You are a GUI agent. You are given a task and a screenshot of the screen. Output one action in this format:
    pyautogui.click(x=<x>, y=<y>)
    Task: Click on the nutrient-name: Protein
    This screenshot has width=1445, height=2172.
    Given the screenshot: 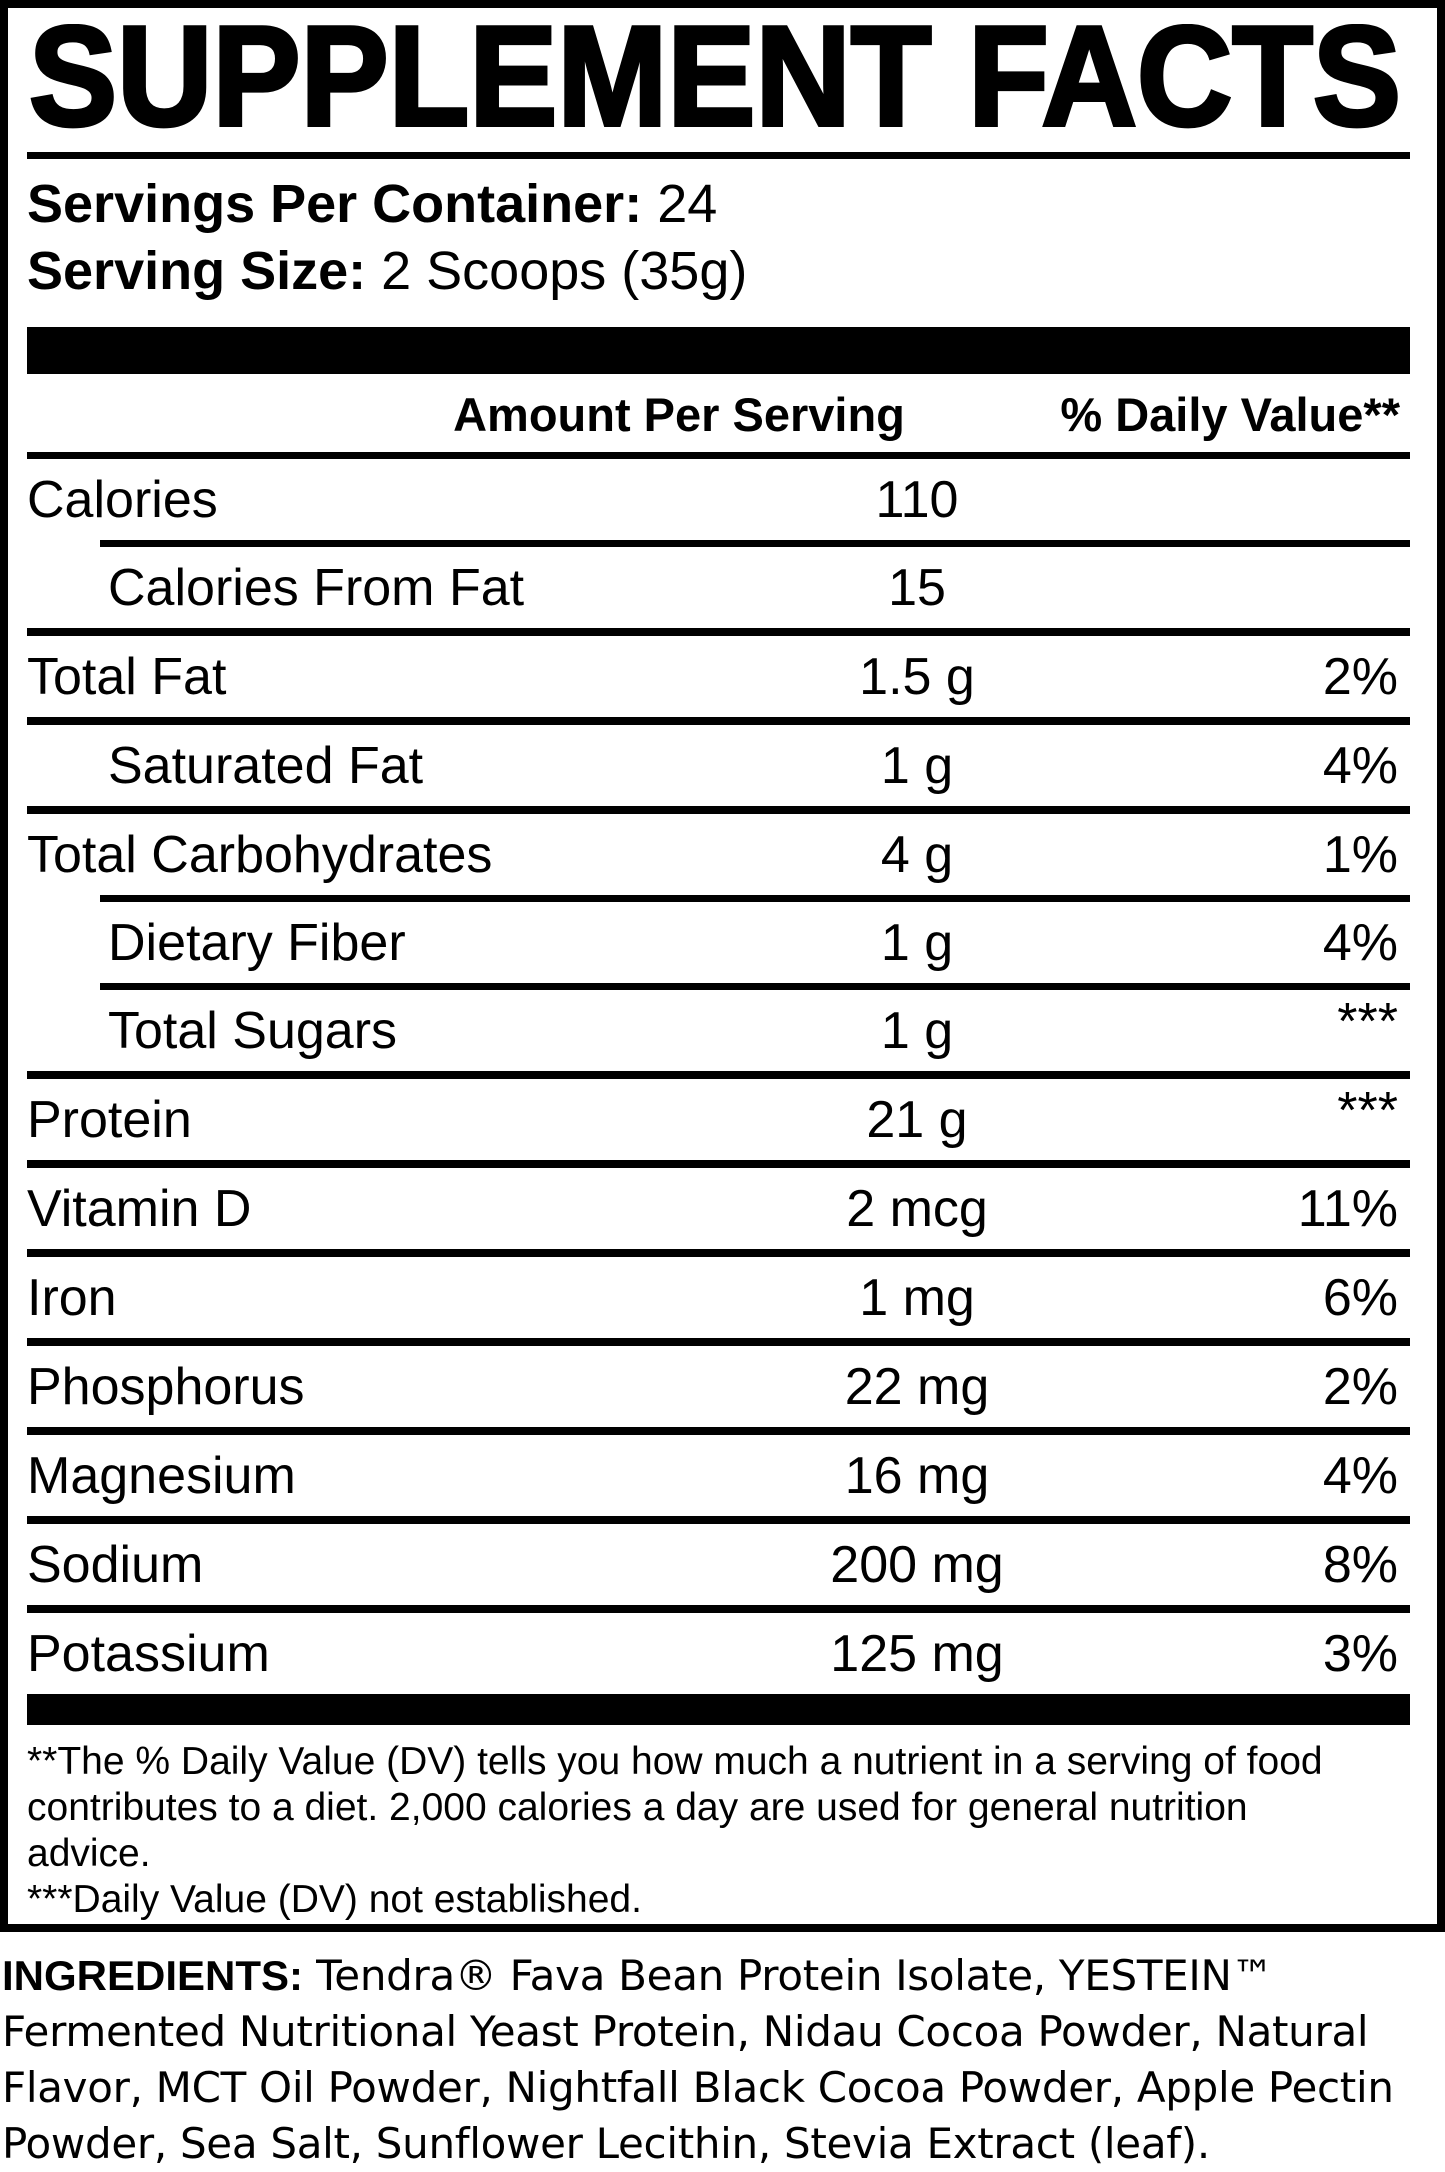 What is the action you would take?
    pyautogui.click(x=109, y=1119)
    